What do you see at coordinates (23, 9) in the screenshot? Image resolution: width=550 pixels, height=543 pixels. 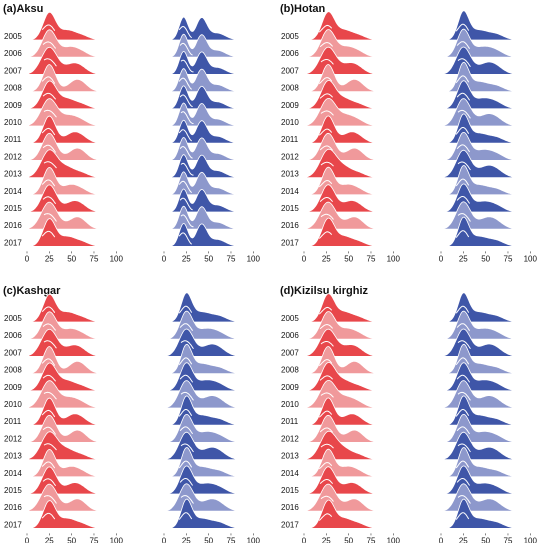 I see `panel-title: (a)Aksu` at bounding box center [23, 9].